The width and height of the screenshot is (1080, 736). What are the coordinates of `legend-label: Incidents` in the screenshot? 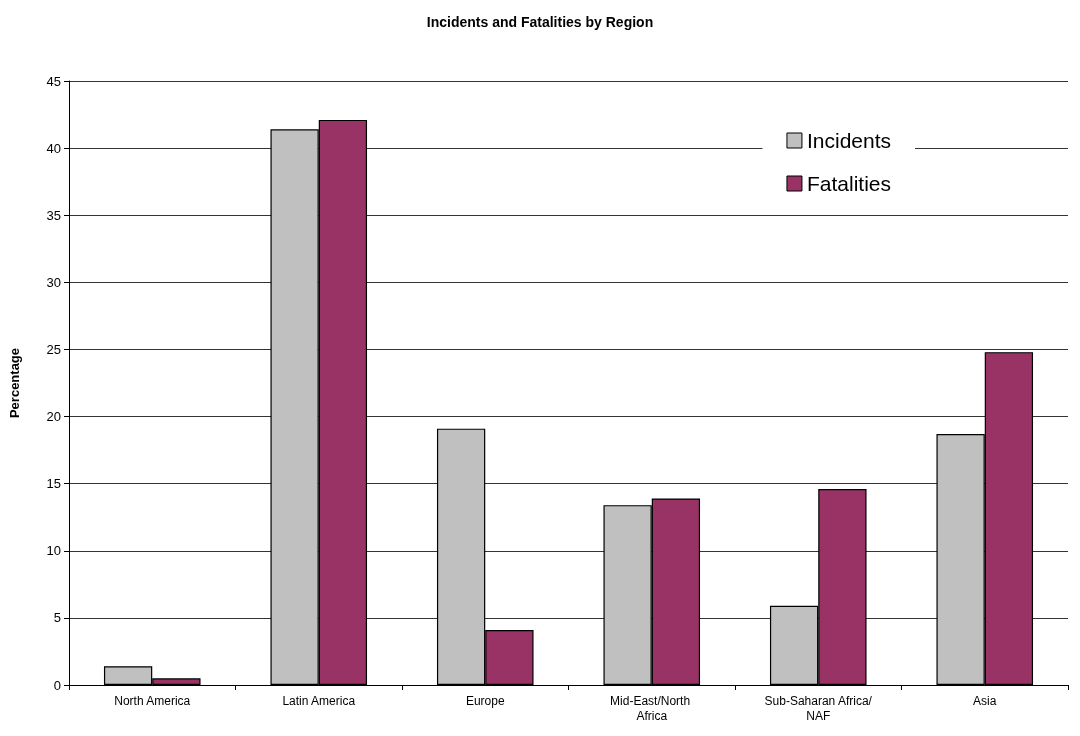 It's located at (849, 140).